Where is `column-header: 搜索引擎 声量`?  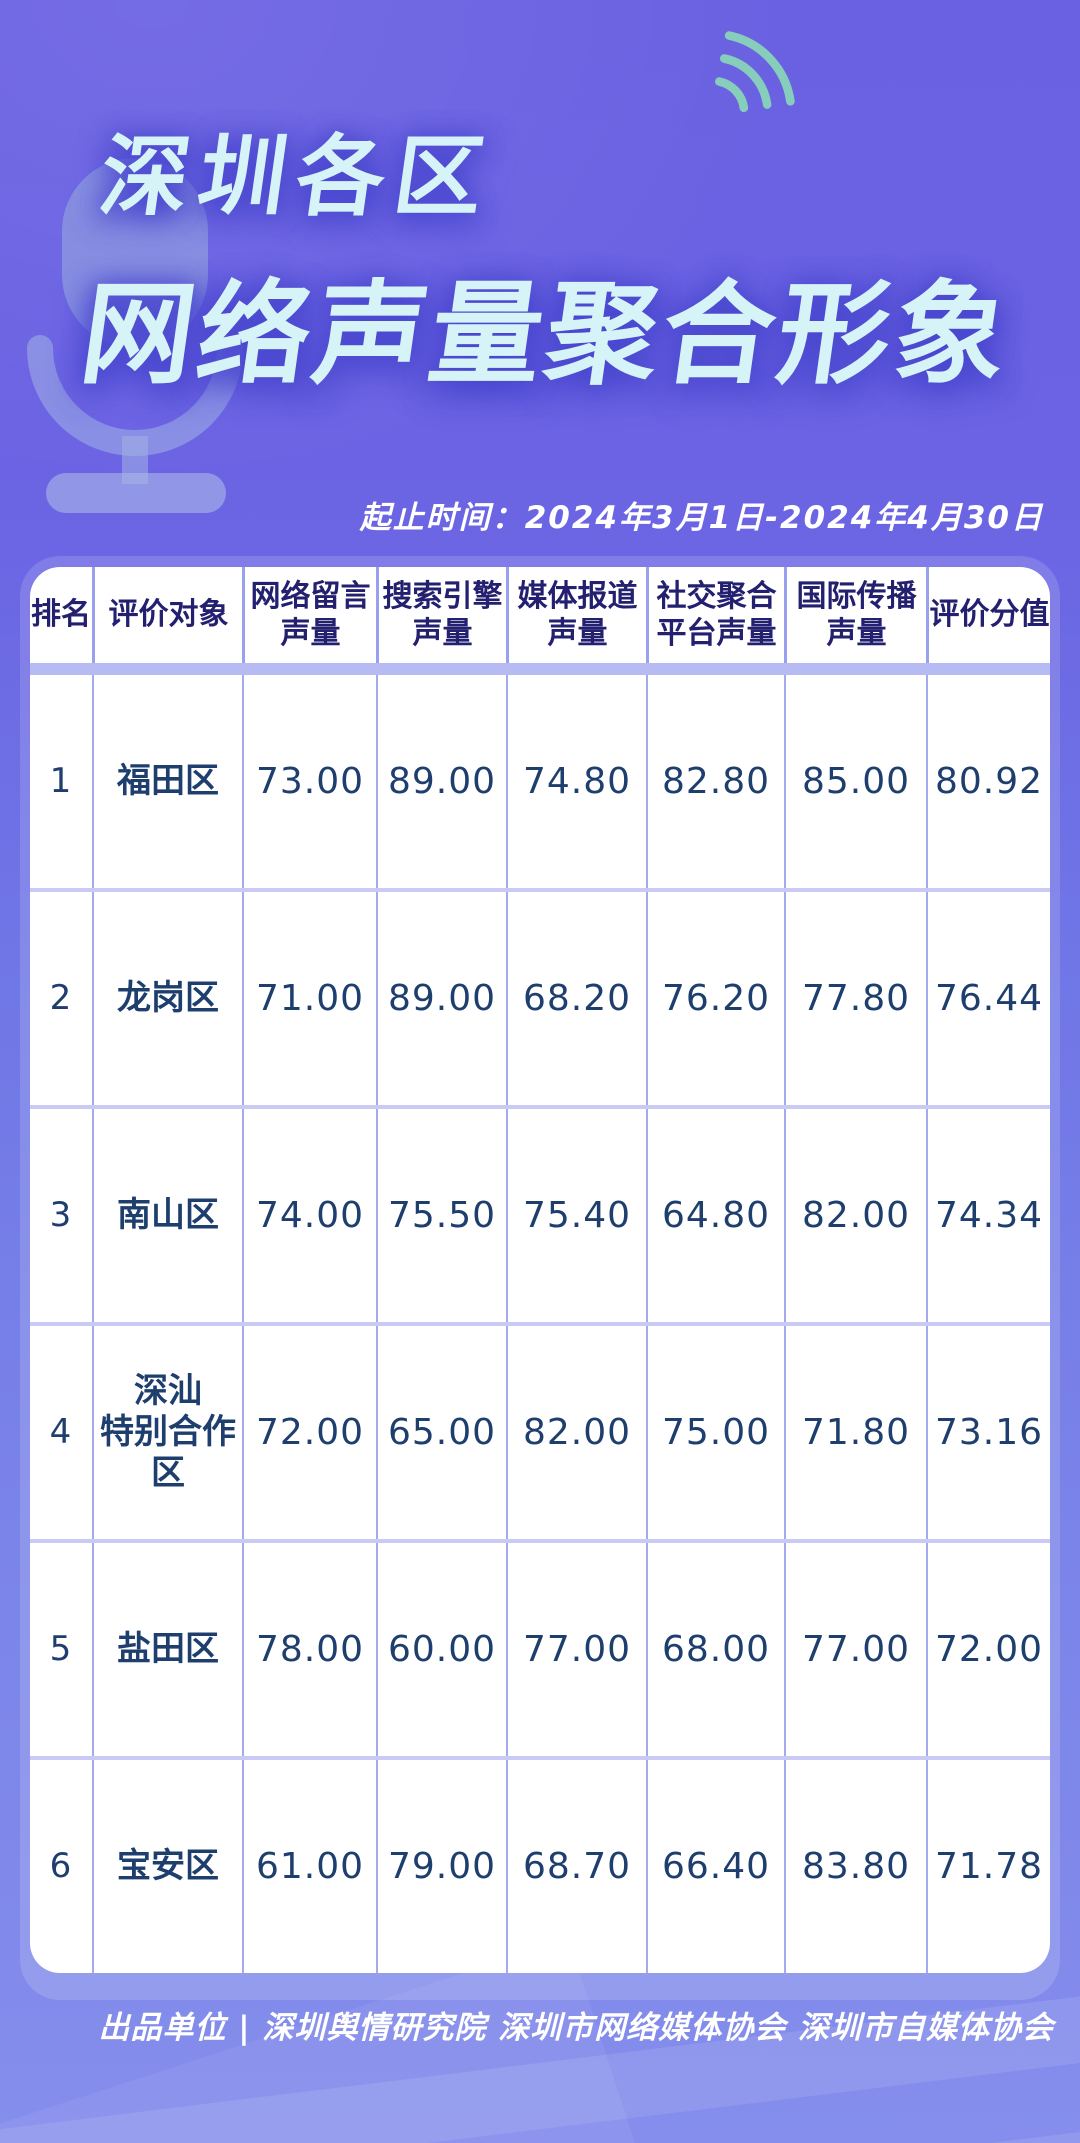
column-header: 搜索引擎 声量 is located at coordinates (441, 615).